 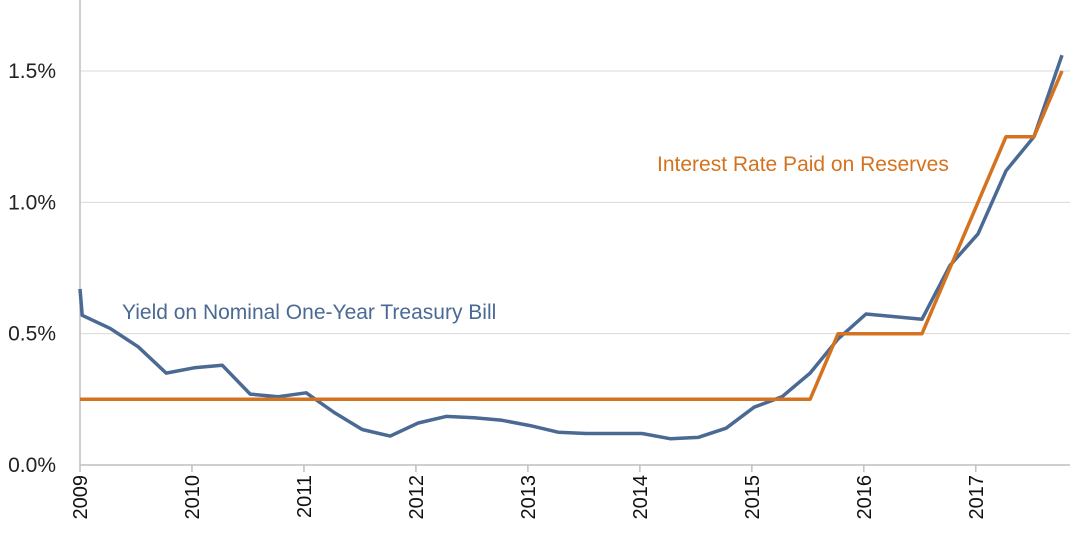 What do you see at coordinates (865, 497) in the screenshot?
I see `x-tick-label: 2016` at bounding box center [865, 497].